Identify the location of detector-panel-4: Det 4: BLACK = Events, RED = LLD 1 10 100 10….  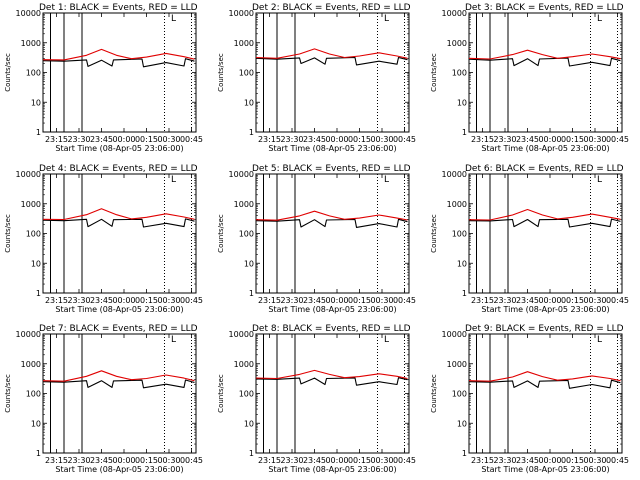
(103, 239).